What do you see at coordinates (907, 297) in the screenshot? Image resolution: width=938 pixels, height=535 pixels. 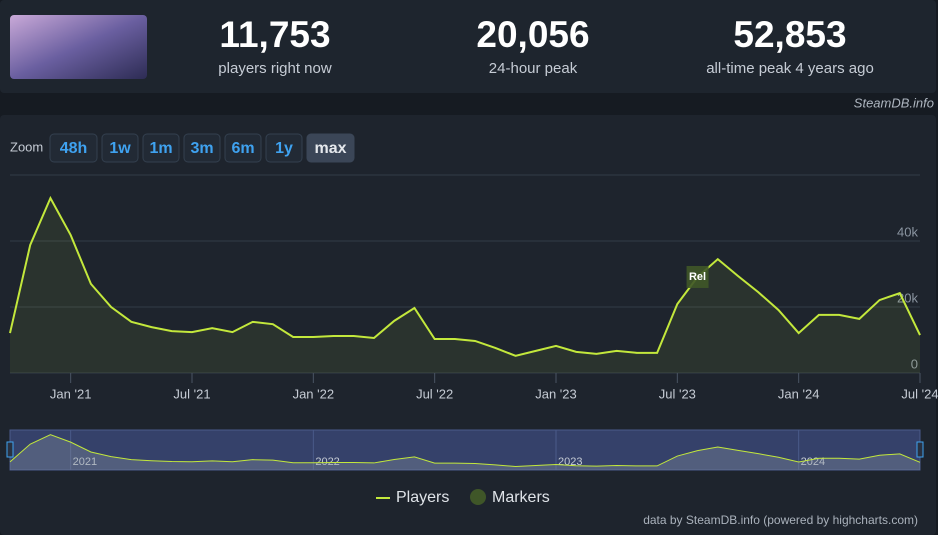 I see `y-tick-label: 20k` at bounding box center [907, 297].